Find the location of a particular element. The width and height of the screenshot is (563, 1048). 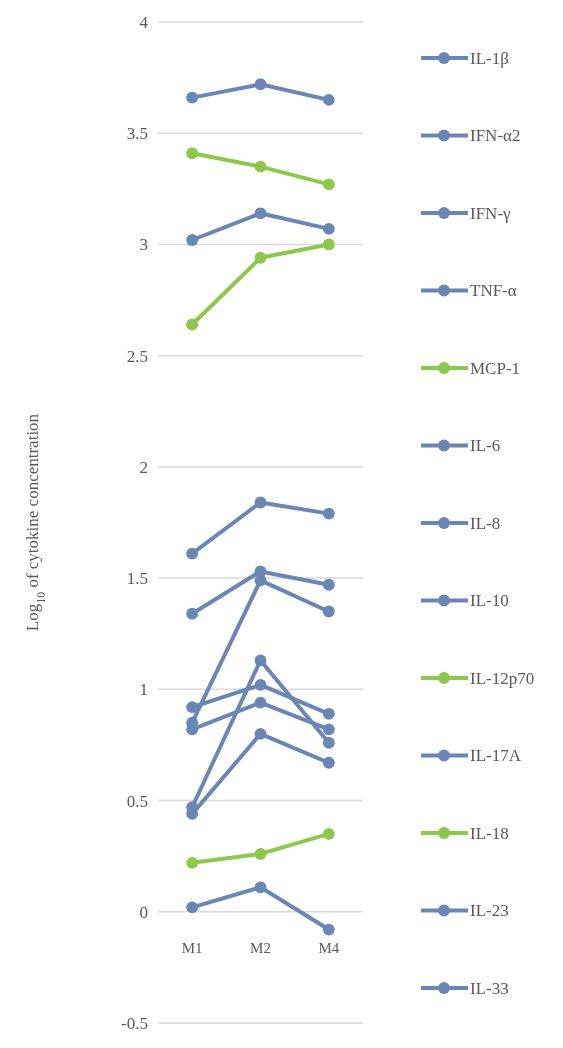

y-tick-label: 2 is located at coordinates (143, 467).